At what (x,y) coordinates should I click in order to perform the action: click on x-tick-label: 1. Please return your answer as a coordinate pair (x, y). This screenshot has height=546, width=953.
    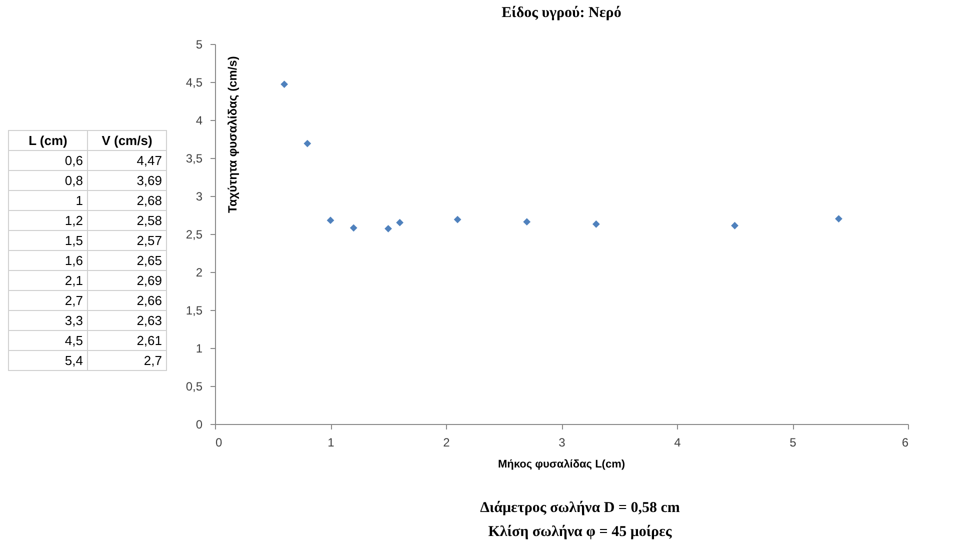
    Looking at the image, I should click on (331, 443).